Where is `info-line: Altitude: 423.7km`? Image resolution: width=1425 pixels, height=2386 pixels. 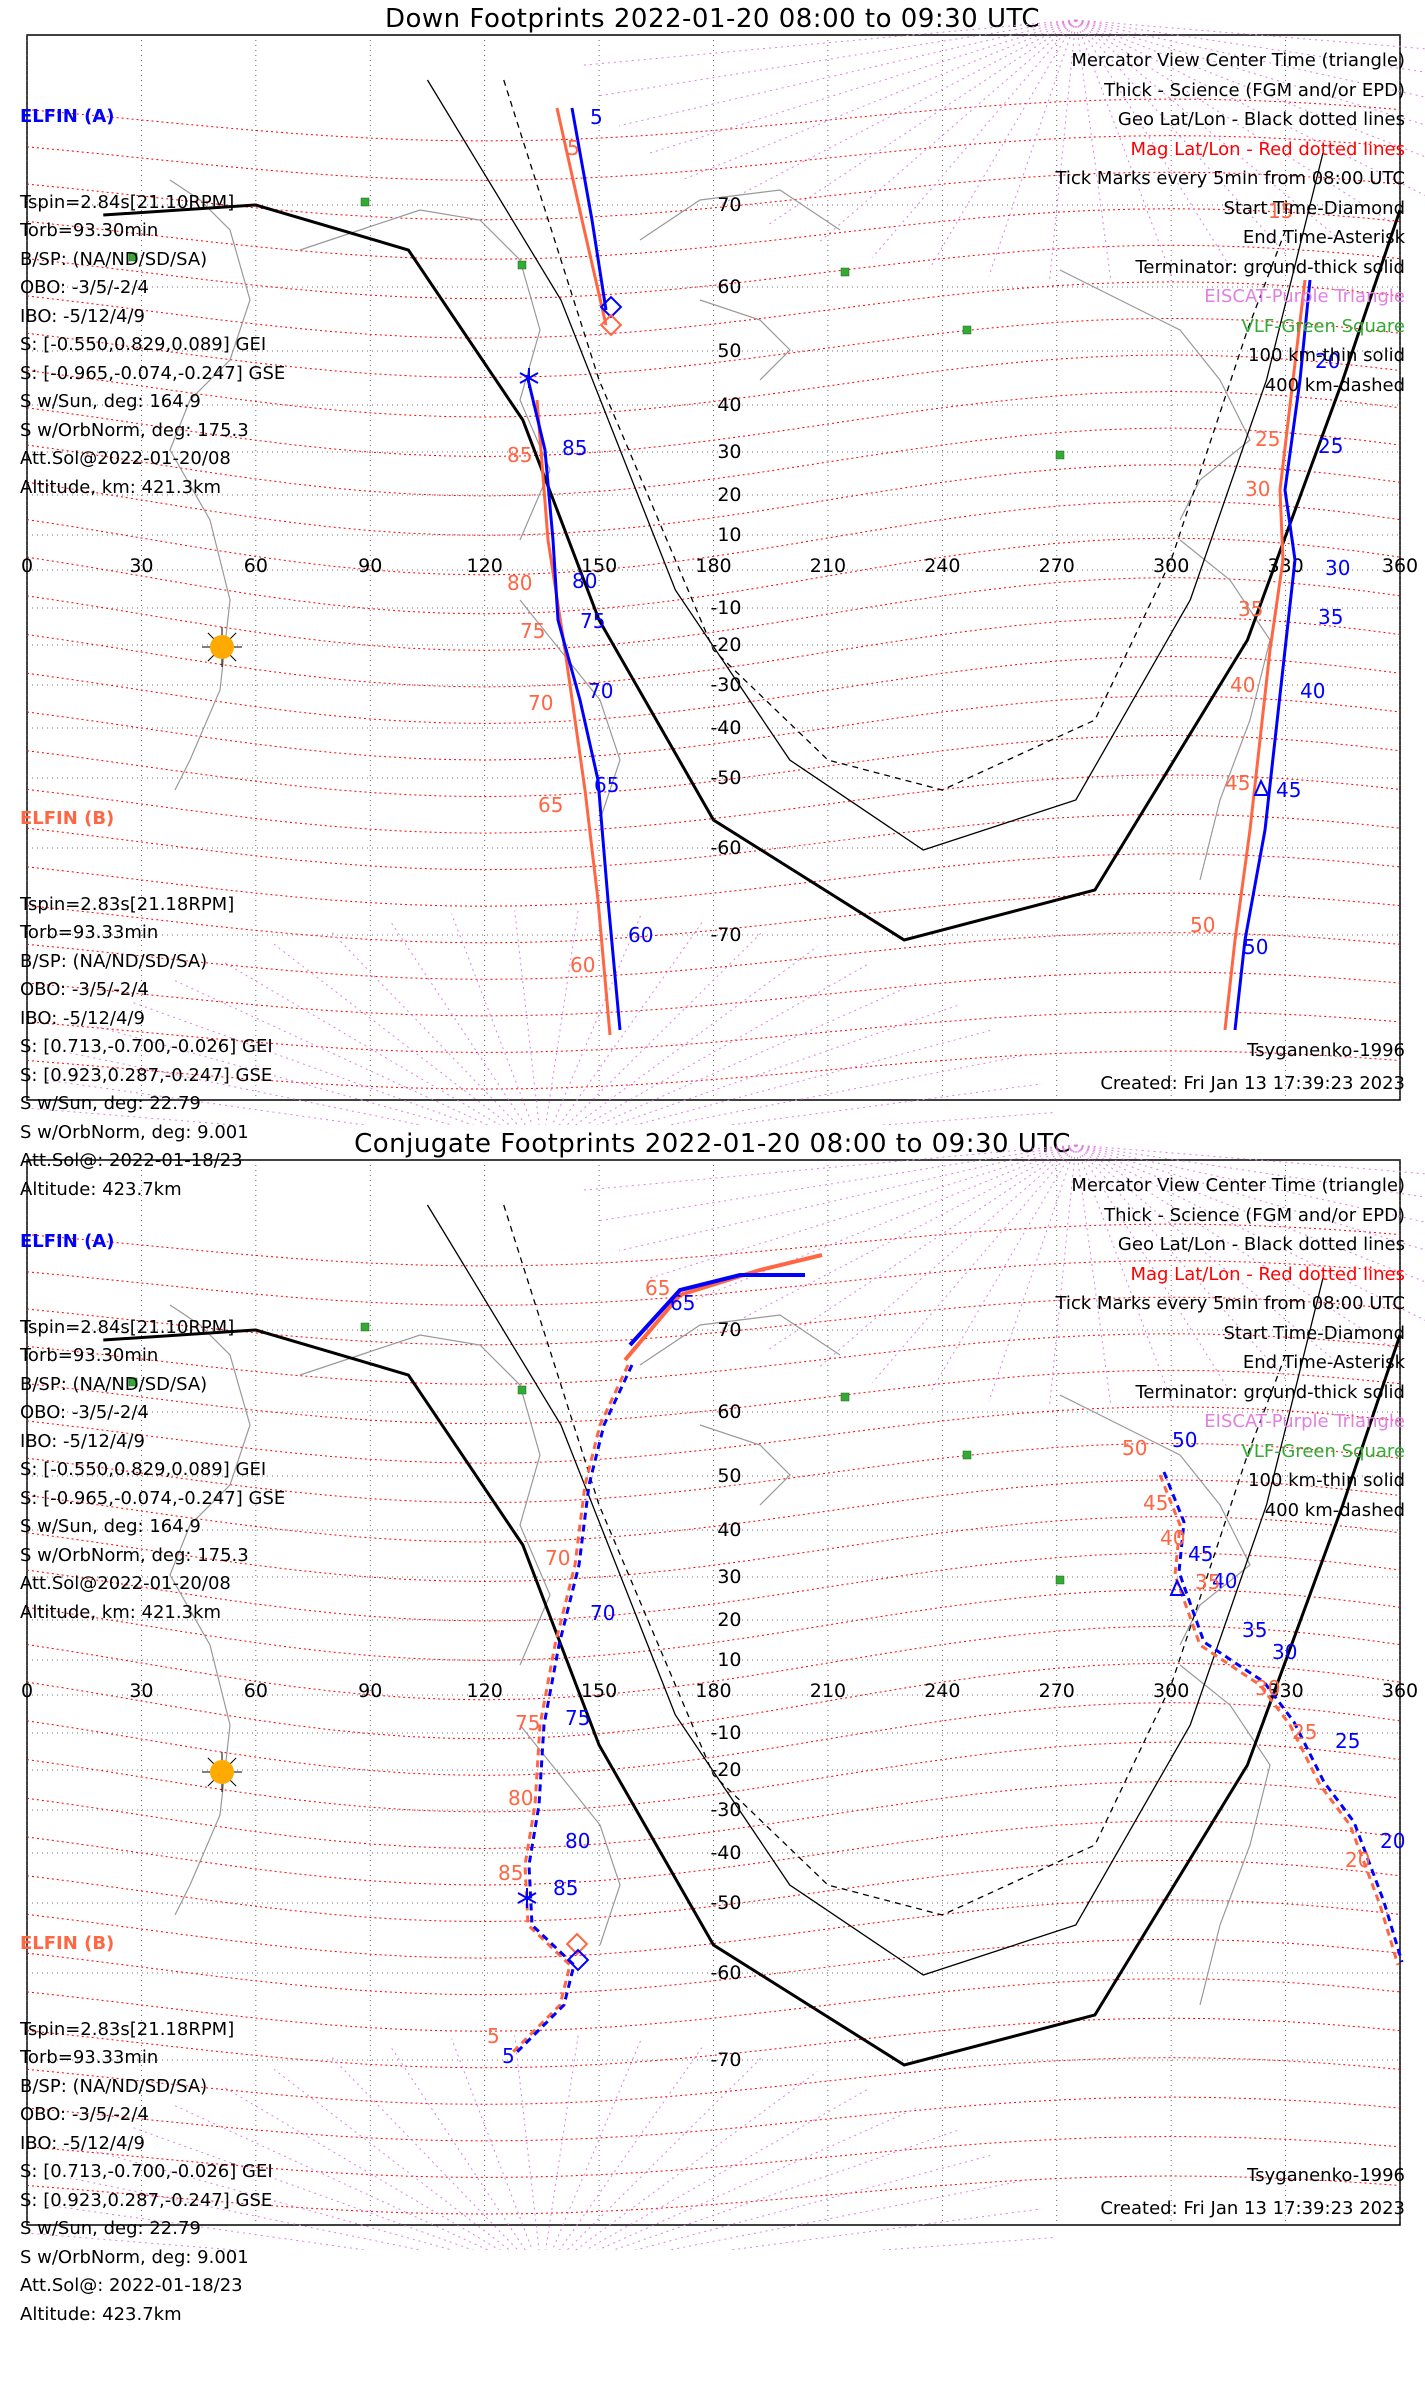
info-line: Altitude: 423.7km is located at coordinates (101, 2314).